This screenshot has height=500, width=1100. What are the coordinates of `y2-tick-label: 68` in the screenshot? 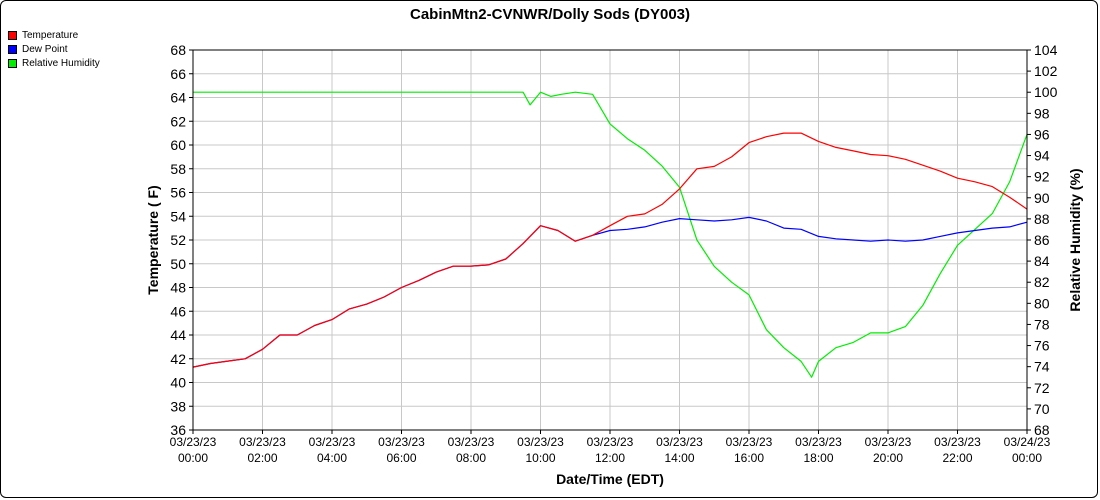 It's located at (1042, 430).